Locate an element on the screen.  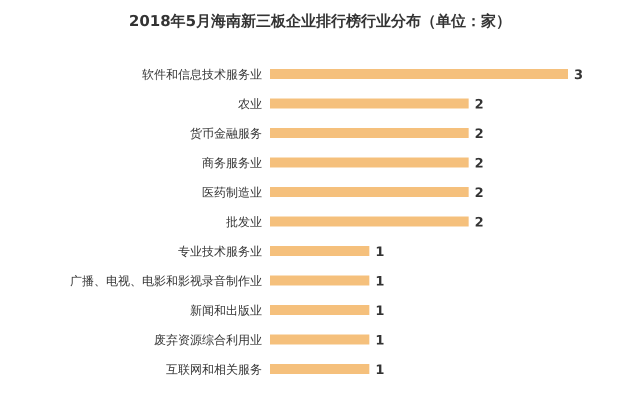
category-label: 货币金融服务 is located at coordinates (226, 133).